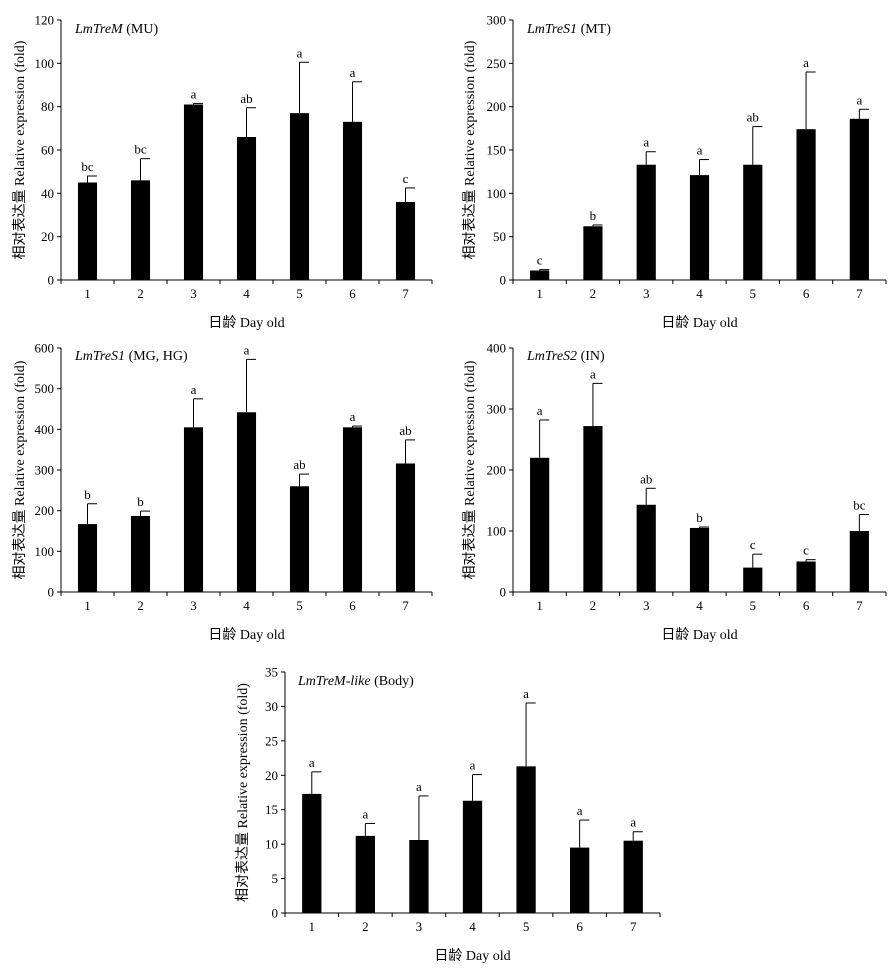  What do you see at coordinates (591, 356) in the screenshot?
I see `chart-title-tissue: (IN)` at bounding box center [591, 356].